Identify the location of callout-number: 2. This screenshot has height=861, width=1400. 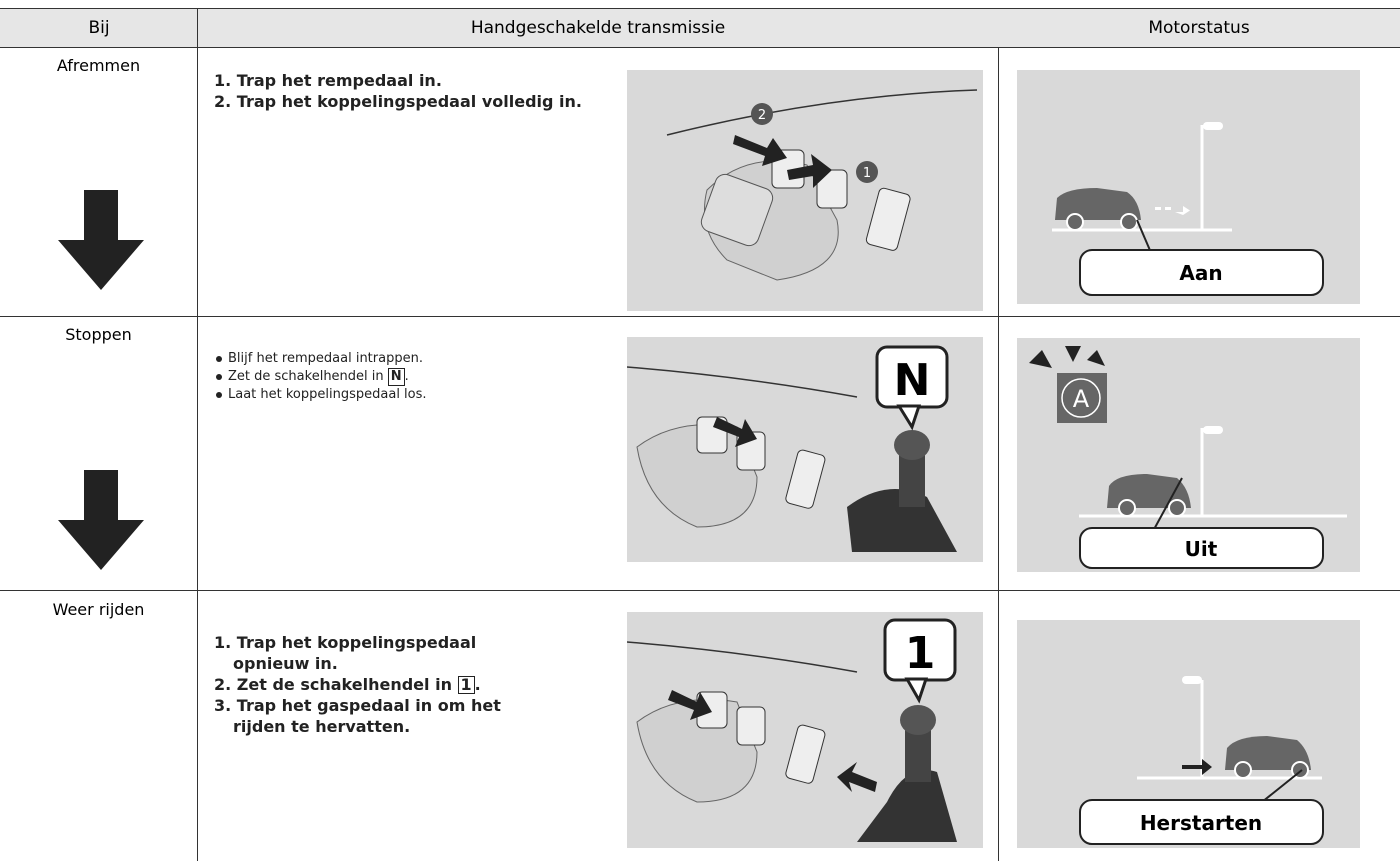
(762, 115).